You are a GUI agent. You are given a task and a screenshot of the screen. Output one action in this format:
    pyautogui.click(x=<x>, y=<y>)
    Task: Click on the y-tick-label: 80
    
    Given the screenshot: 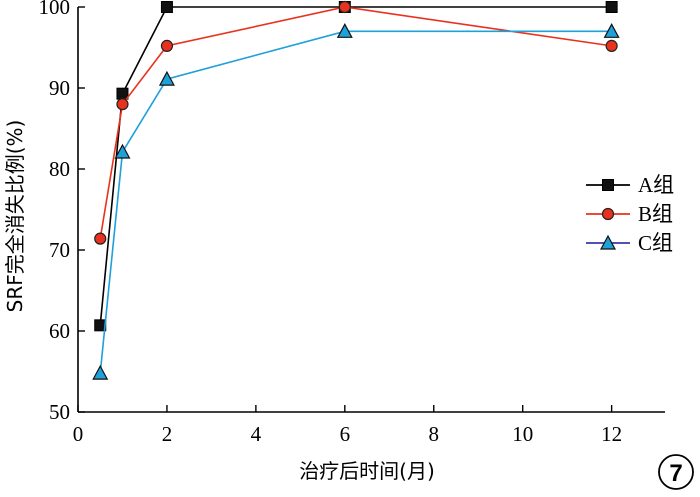 What is the action you would take?
    pyautogui.click(x=59, y=169)
    